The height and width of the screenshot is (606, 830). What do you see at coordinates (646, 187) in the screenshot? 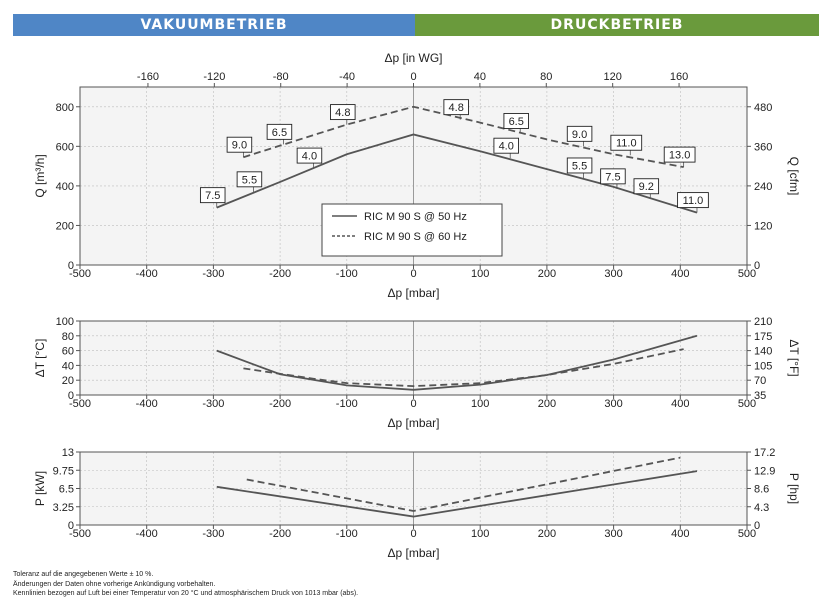
I see `annotation-label: 9.2` at bounding box center [646, 187].